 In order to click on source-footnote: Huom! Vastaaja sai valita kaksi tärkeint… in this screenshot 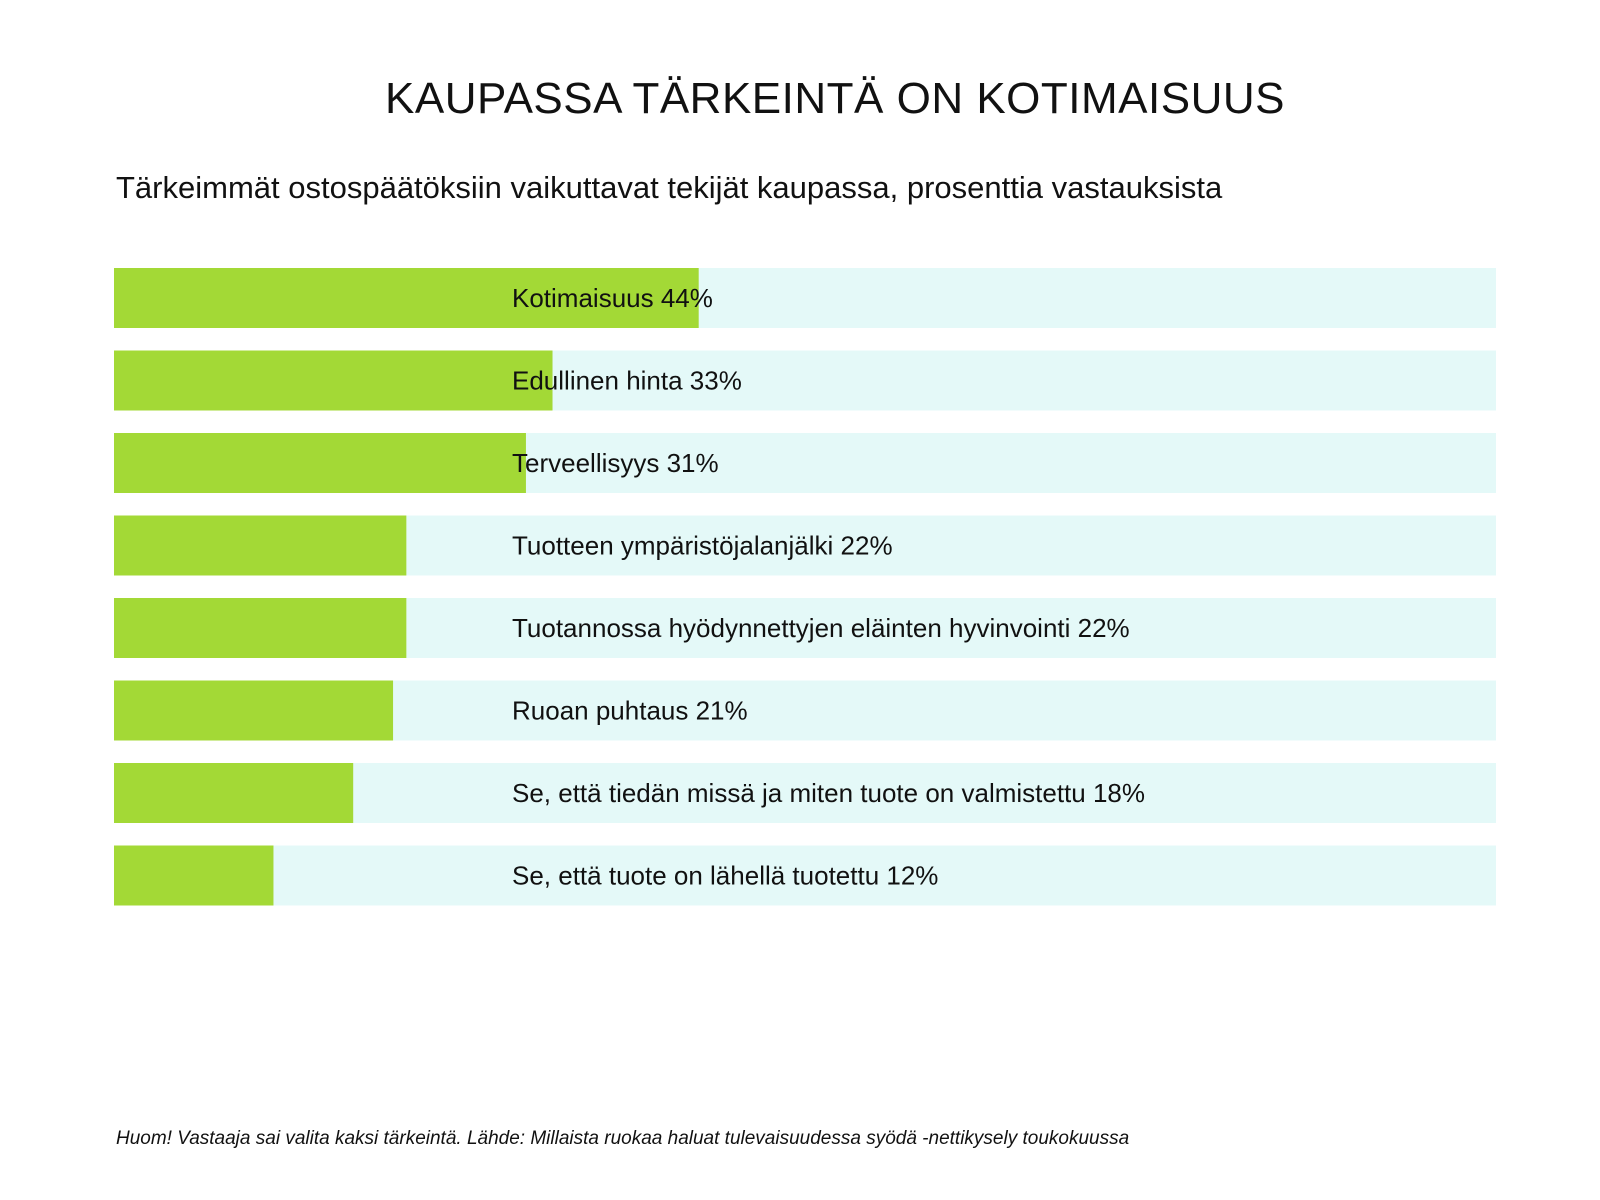, I will do `click(623, 1138)`.